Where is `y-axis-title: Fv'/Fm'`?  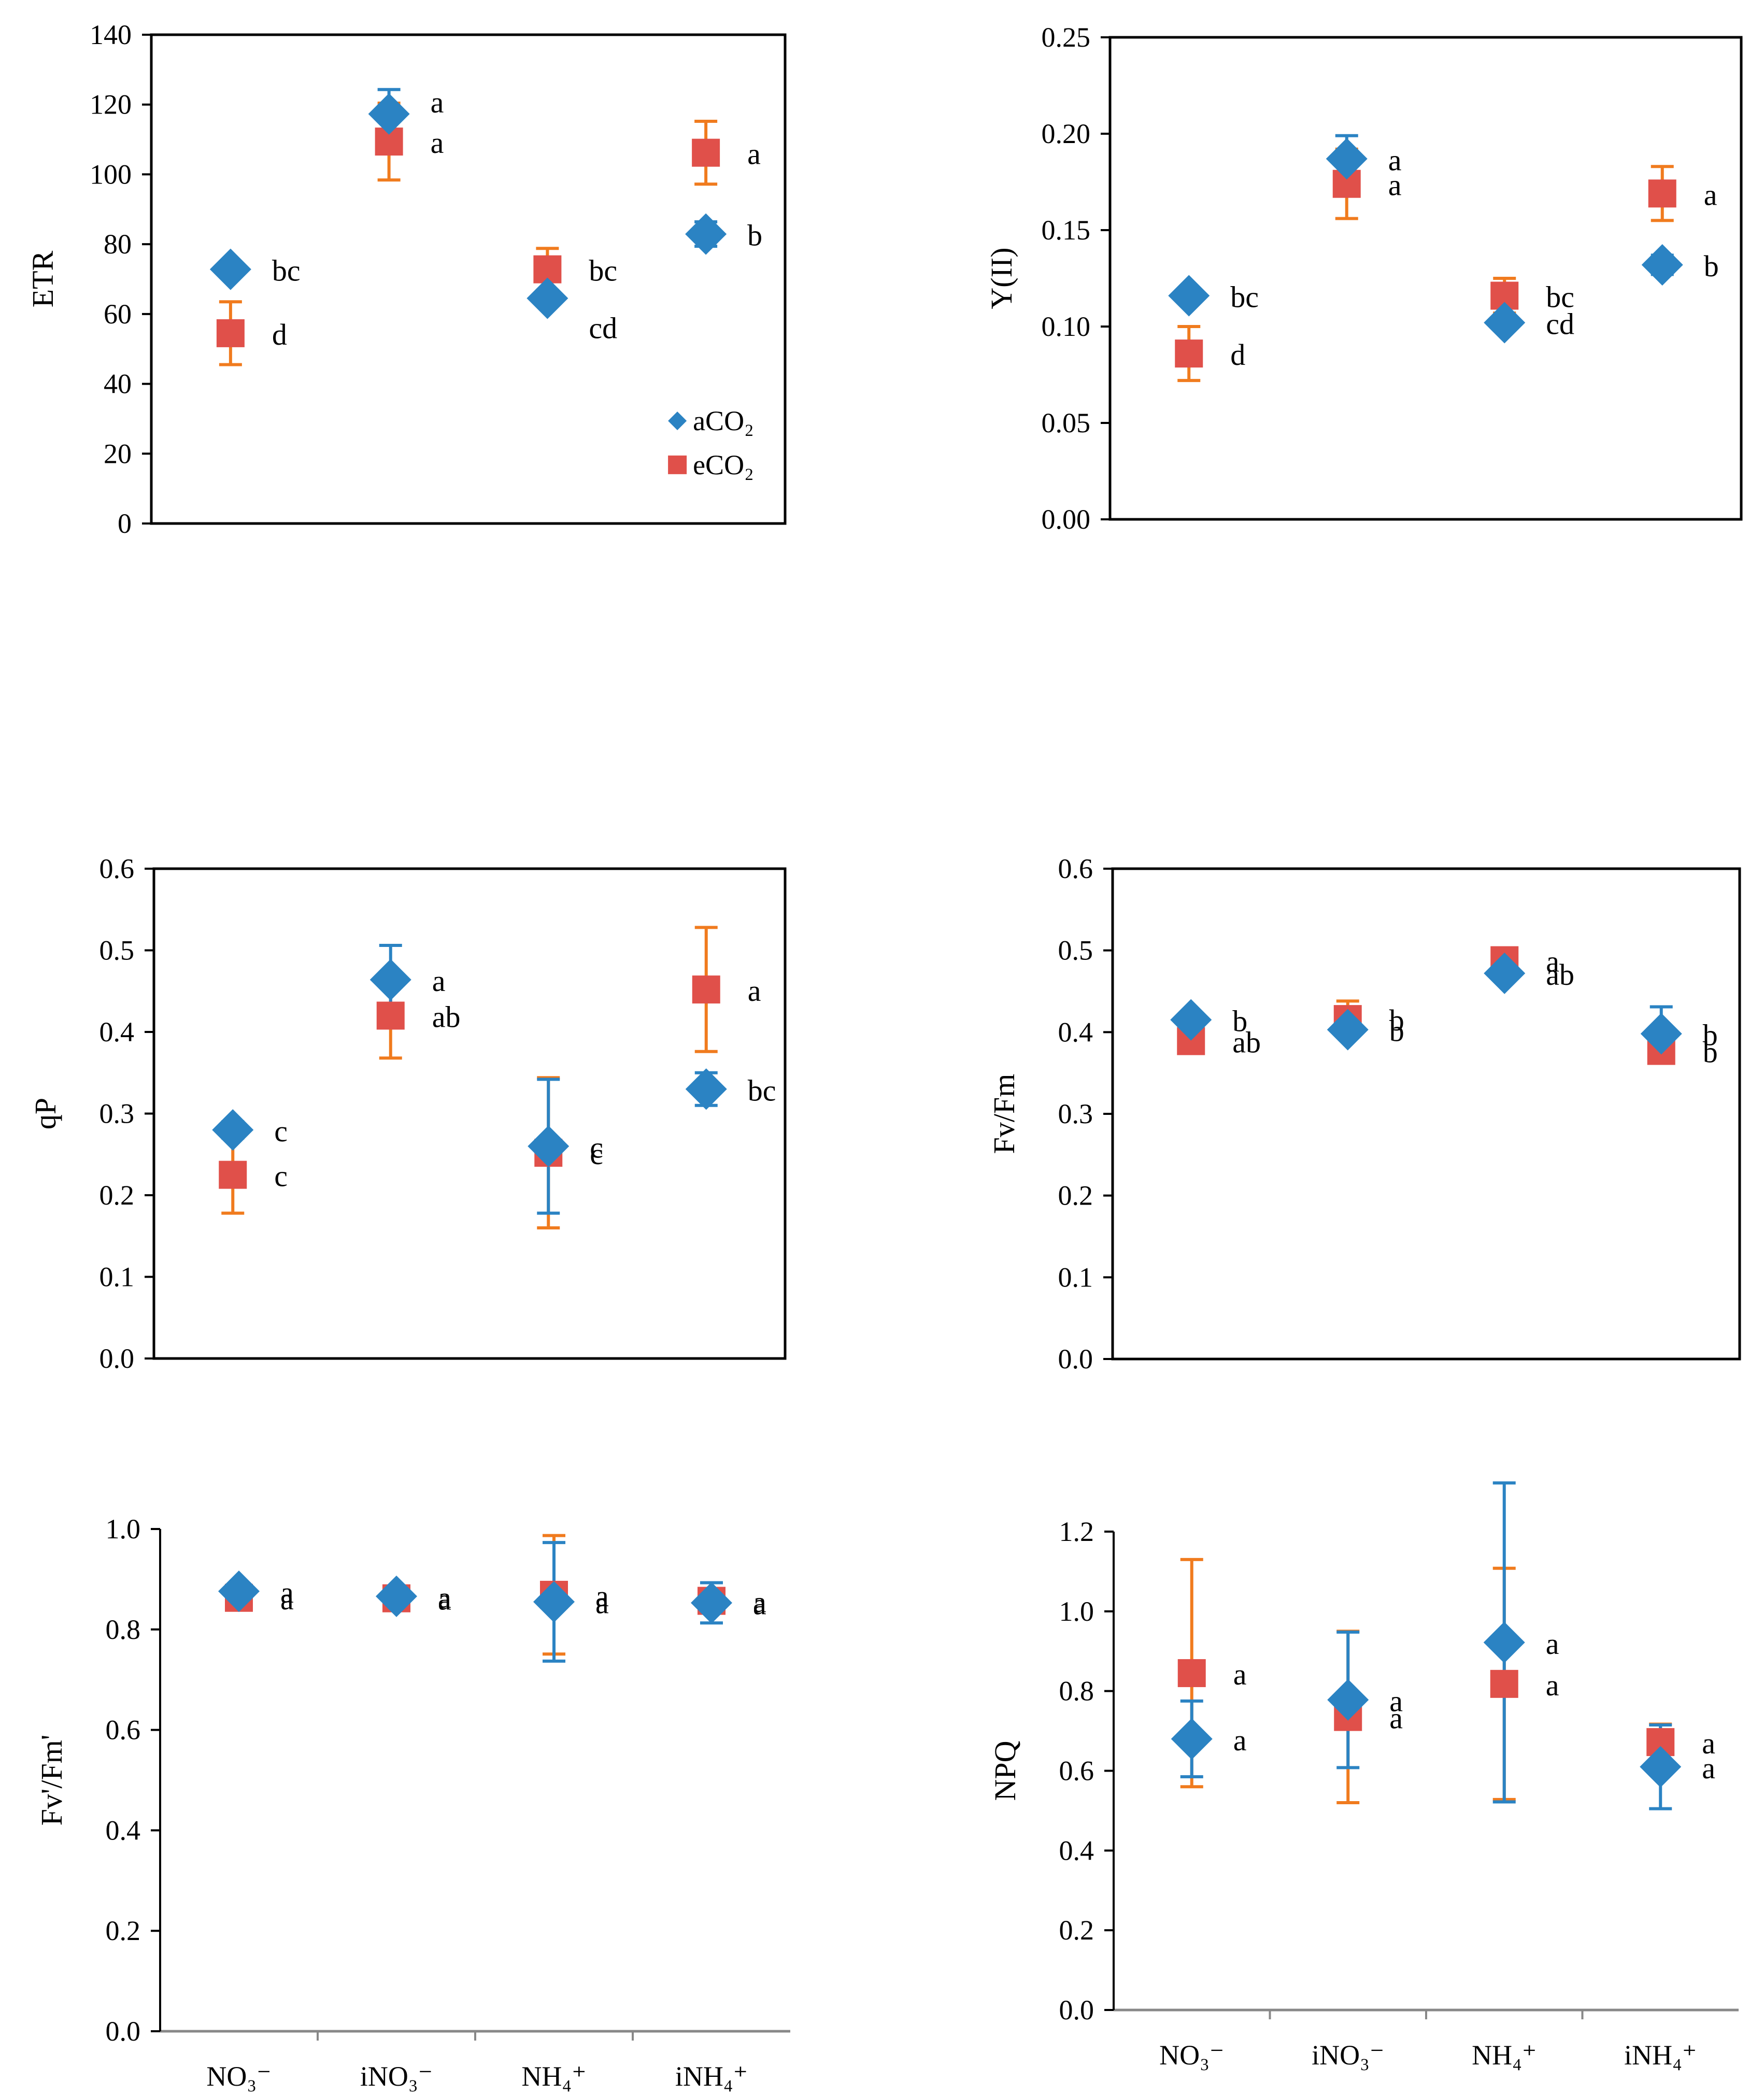 y-axis-title: Fv'/Fm' is located at coordinates (51, 1780).